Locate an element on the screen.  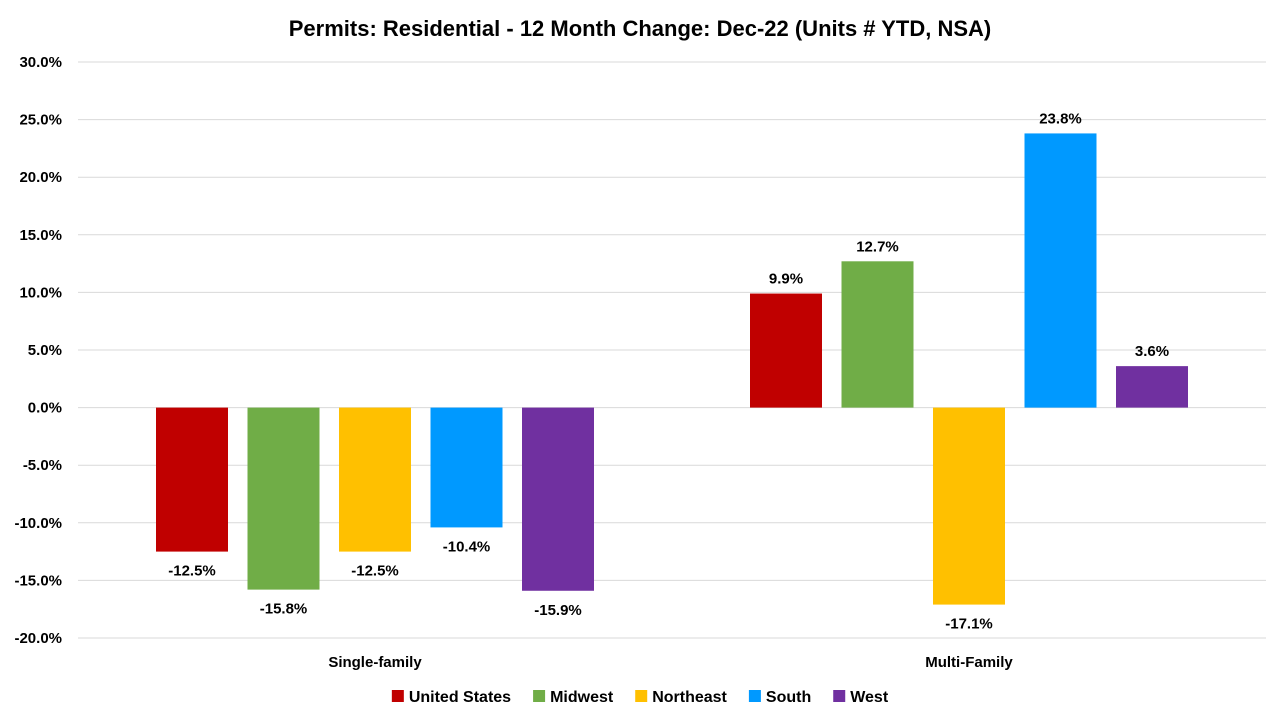
y-tick-label: 0.0% is located at coordinates (45, 408).